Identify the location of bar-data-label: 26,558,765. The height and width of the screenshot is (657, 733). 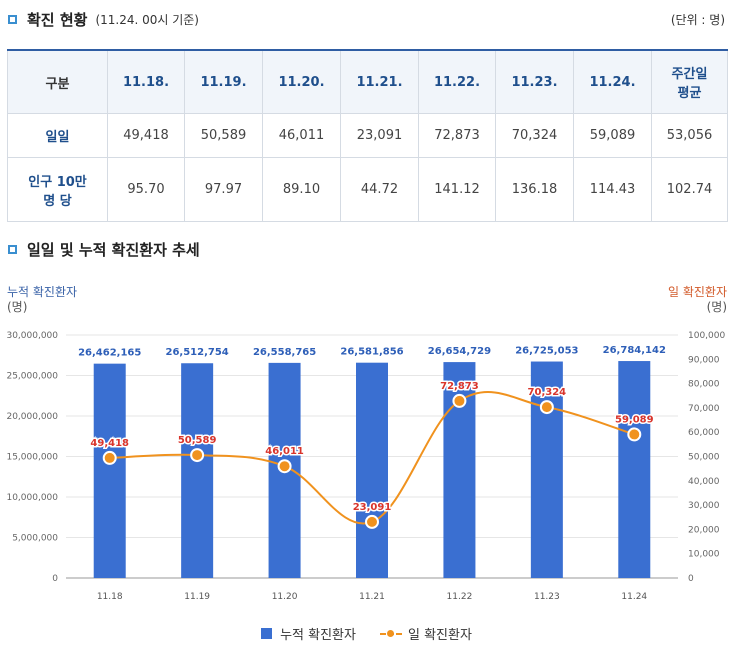
(284, 352).